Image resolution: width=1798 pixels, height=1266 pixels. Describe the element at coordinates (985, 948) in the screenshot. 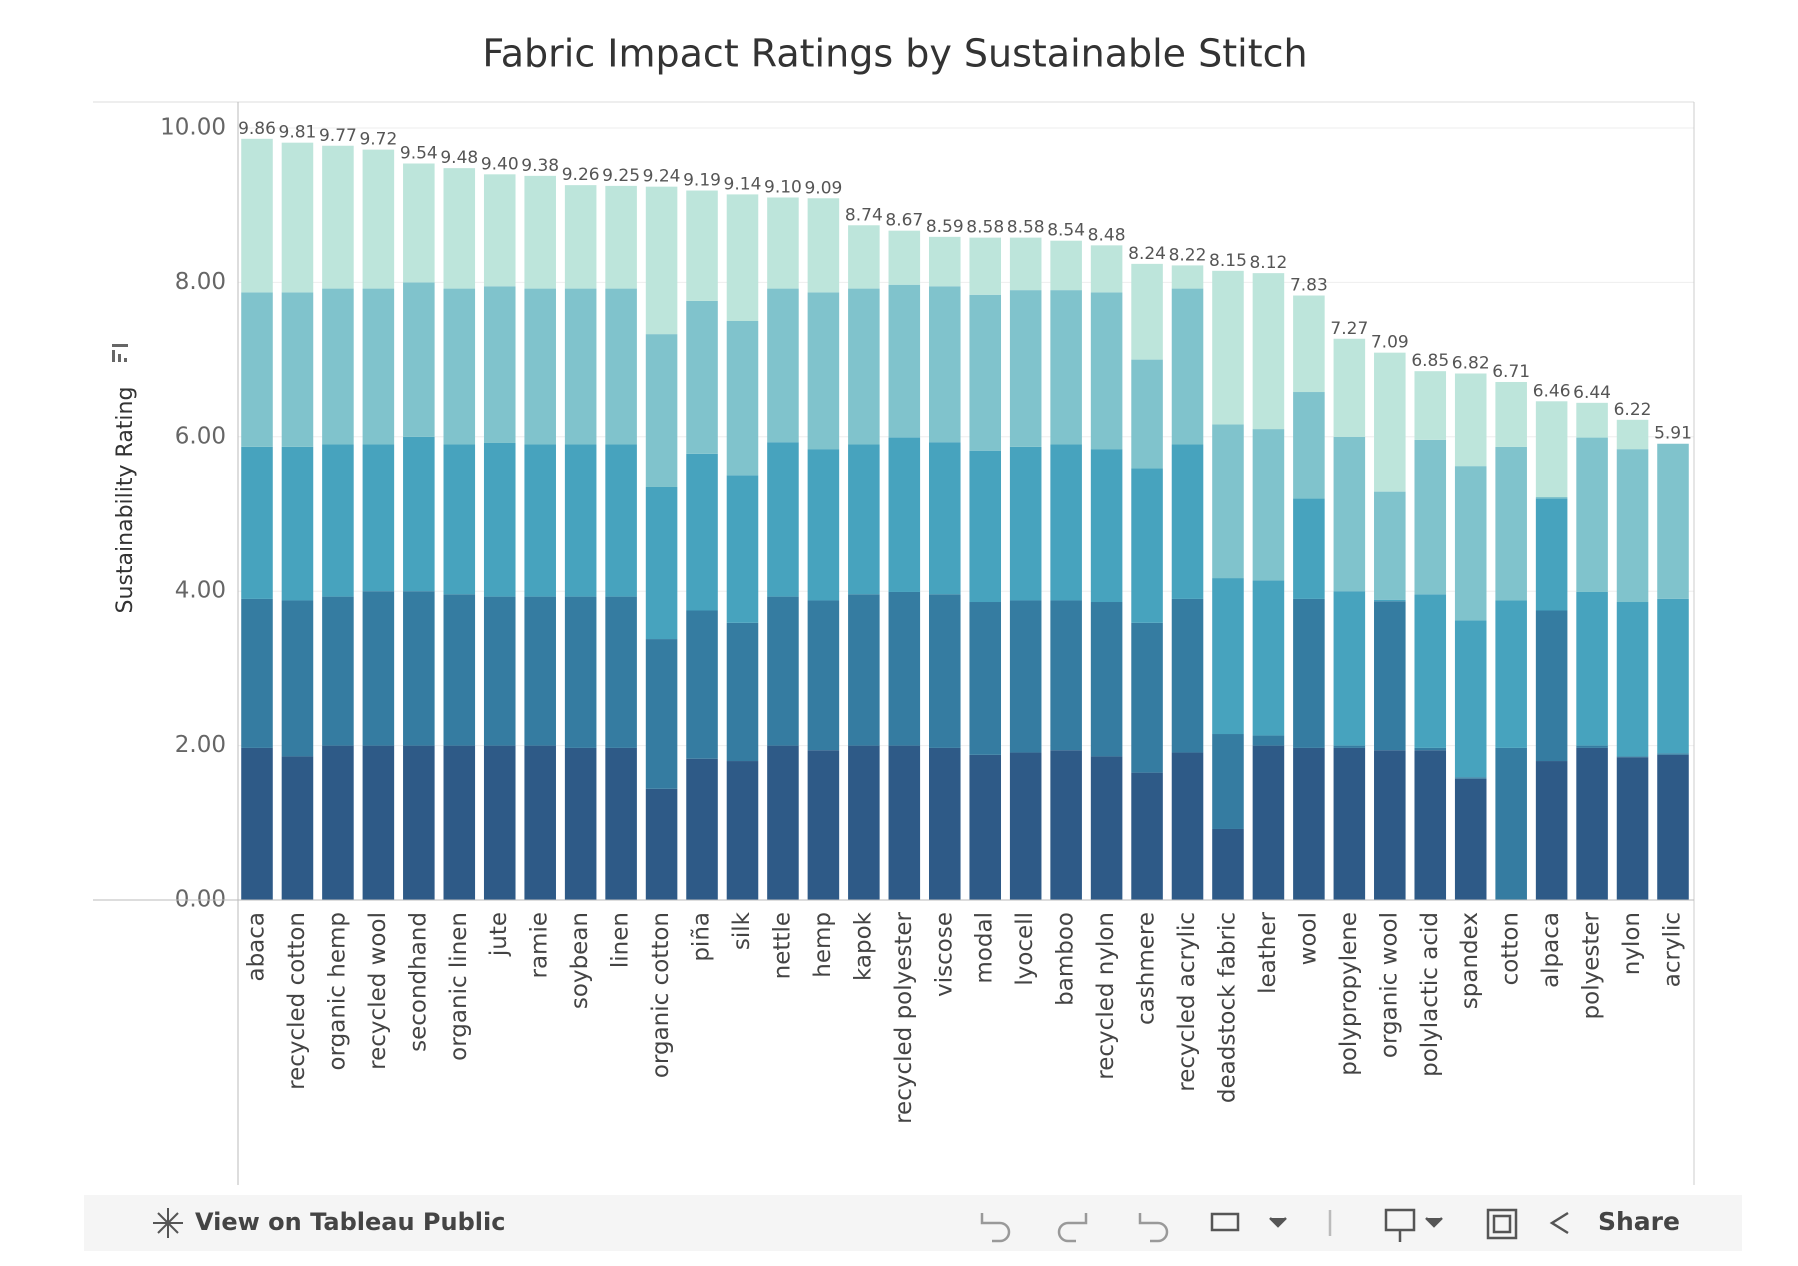

I see `x-tick-label: modal` at that location.